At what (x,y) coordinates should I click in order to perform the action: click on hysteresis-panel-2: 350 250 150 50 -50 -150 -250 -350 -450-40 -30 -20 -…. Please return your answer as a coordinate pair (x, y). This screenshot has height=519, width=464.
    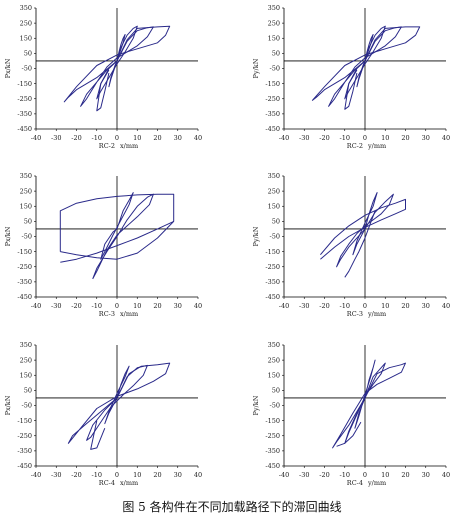
    Looking at the image, I should click on (351, 77).